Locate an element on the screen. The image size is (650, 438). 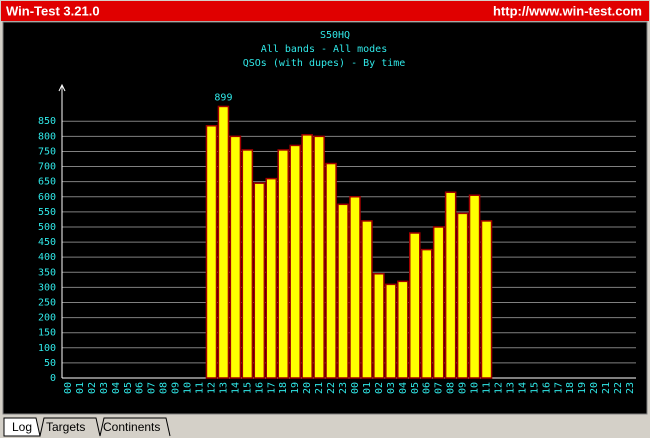
y-tick-label: 600 is located at coordinates (47, 197).